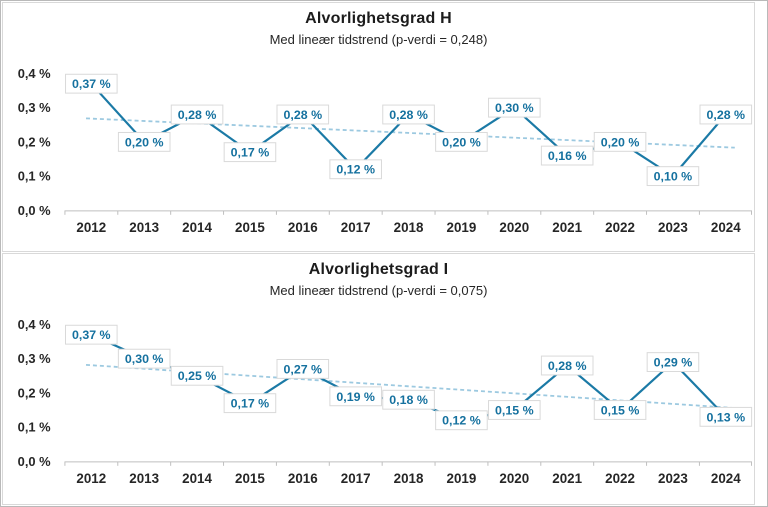 This screenshot has height=507, width=768. I want to click on data-label: 0,19 %, so click(355, 396).